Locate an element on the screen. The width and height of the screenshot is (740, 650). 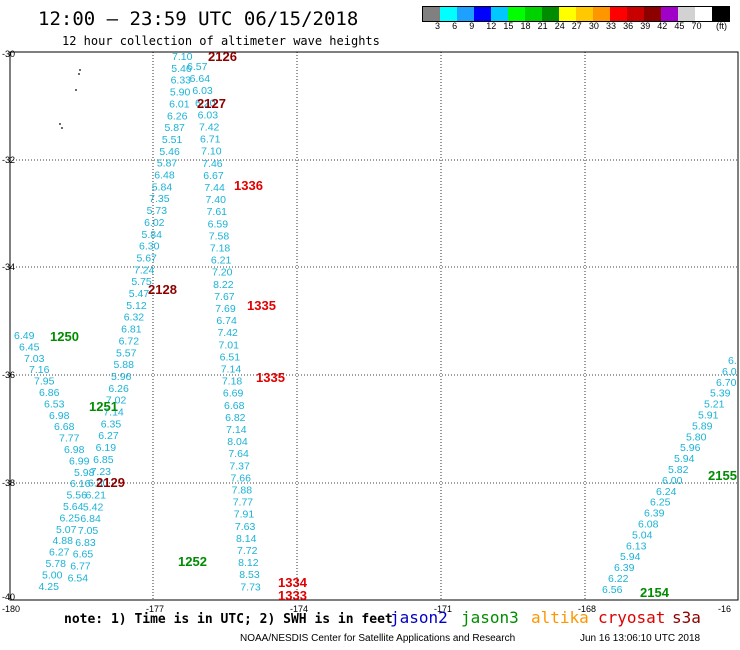
wave-height-value: 6.53 is located at coordinates (54, 404).